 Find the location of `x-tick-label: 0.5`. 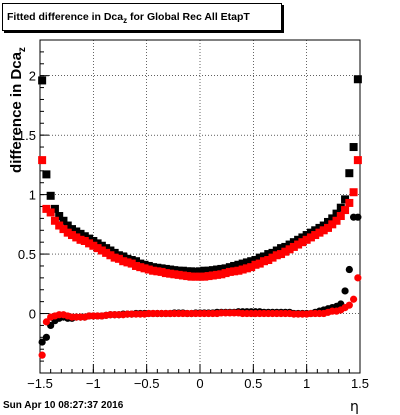

x-tick-label: 0.5 is located at coordinates (253, 383).